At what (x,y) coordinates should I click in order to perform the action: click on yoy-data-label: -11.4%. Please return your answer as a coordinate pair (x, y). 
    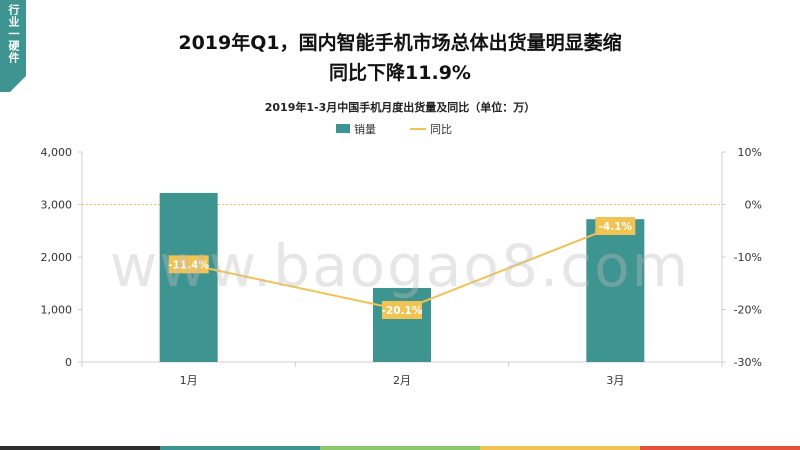
    Looking at the image, I should click on (188, 265).